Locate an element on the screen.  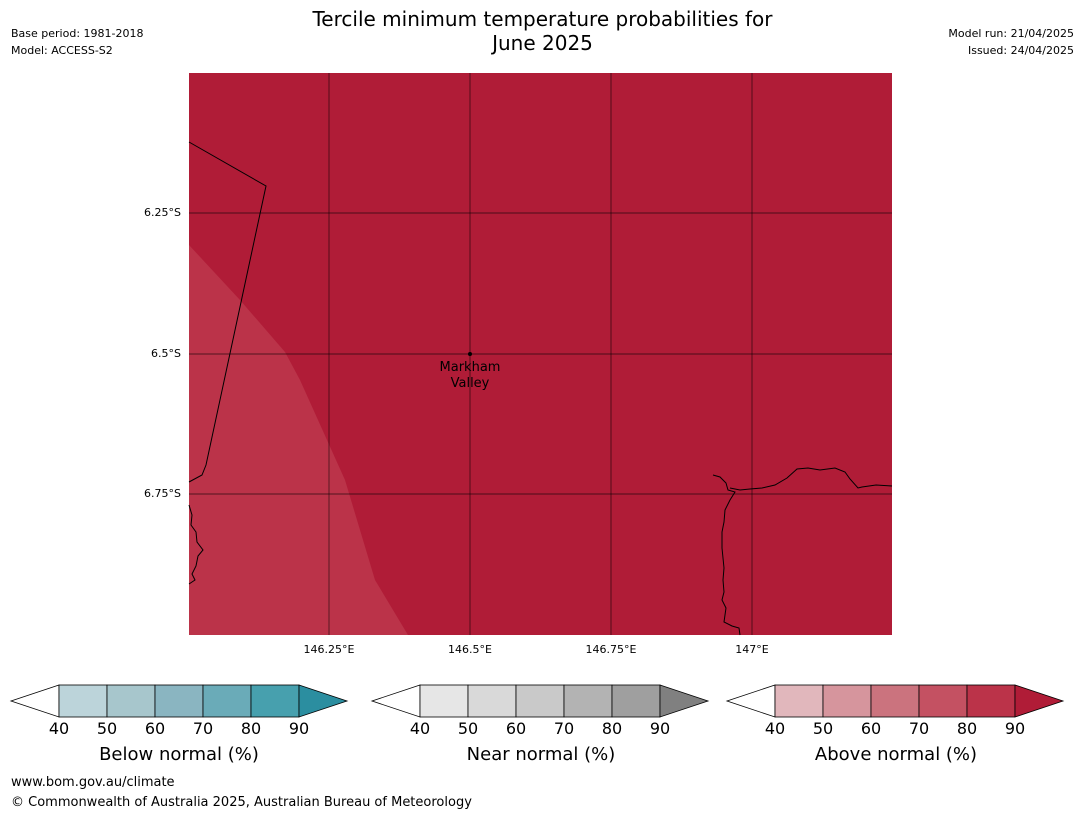
place-label-markham-valley: Markham Valley is located at coordinates (470, 376).